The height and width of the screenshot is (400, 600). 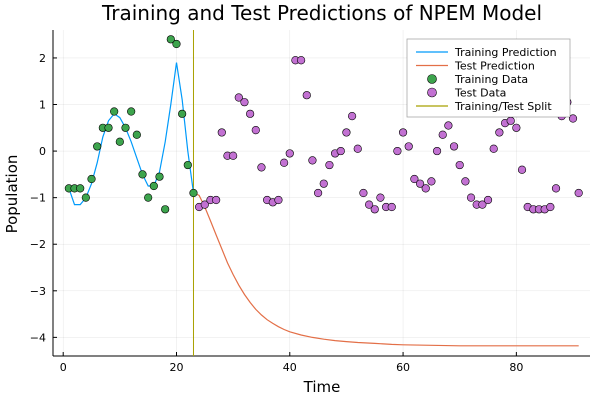 I want to click on y-tick-label: −2, so click(x=38, y=244).